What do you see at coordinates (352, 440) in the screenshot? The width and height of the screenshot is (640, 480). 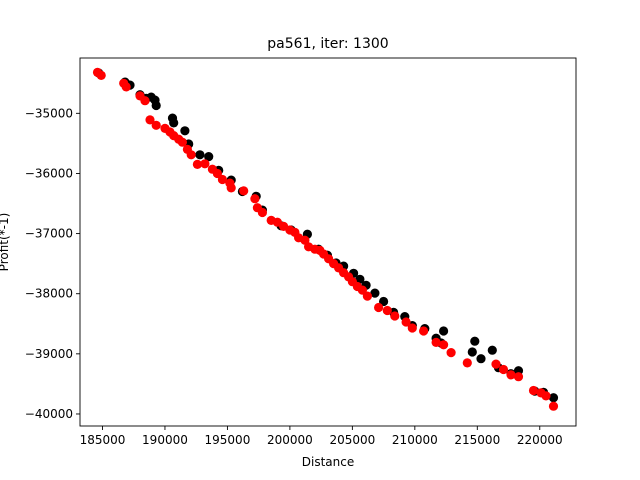 I see `x-tick-label-4: 205000` at bounding box center [352, 440].